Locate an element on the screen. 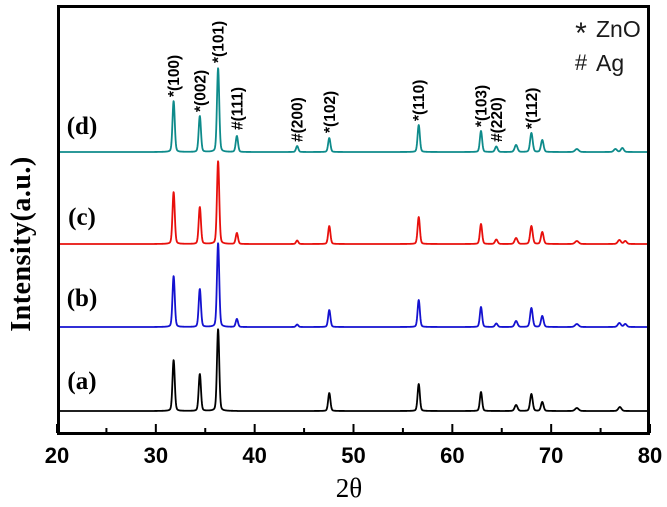  legend-item-zno: * ZnO is located at coordinates (605, 31).